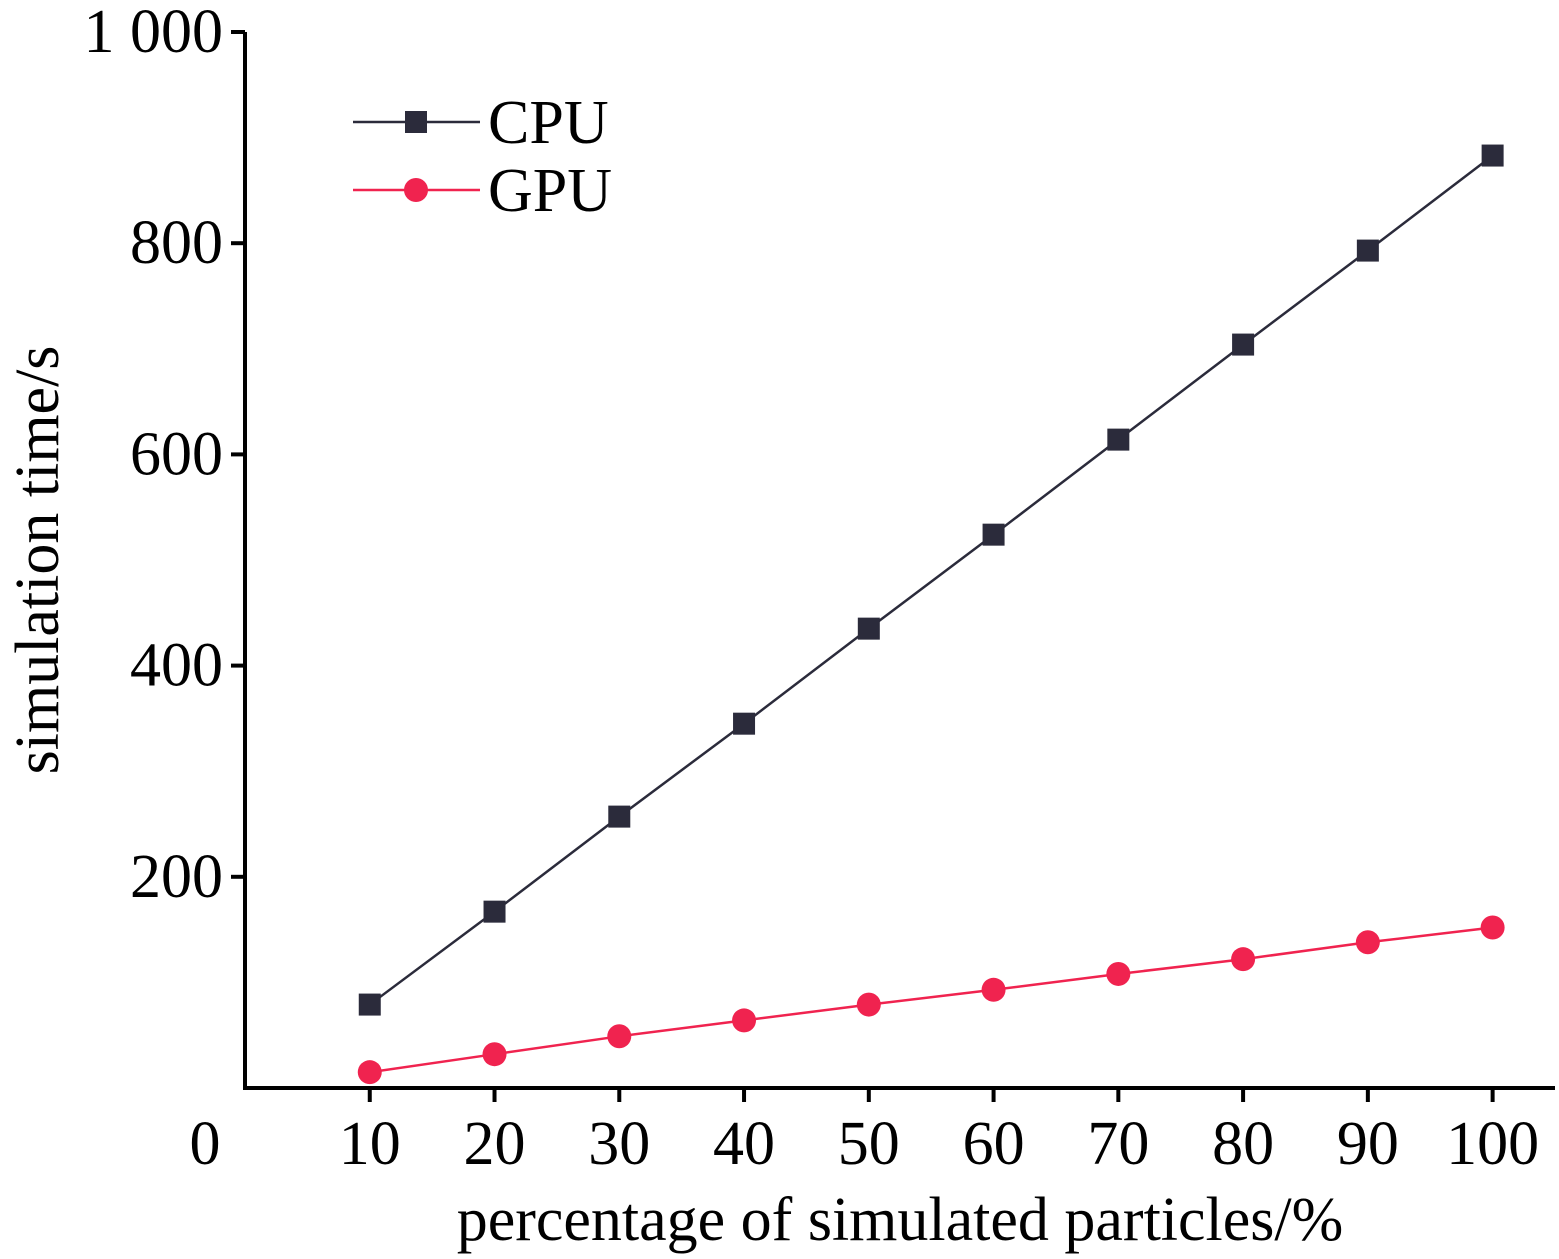 This screenshot has width=1559, height=1259. What do you see at coordinates (1368, 1144) in the screenshot?
I see `x-tick-label: 90` at bounding box center [1368, 1144].